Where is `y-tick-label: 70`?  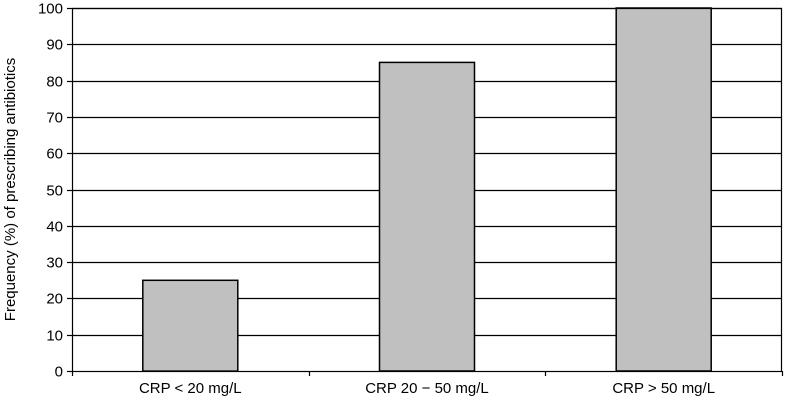 y-tick-label: 70 is located at coordinates (54, 118).